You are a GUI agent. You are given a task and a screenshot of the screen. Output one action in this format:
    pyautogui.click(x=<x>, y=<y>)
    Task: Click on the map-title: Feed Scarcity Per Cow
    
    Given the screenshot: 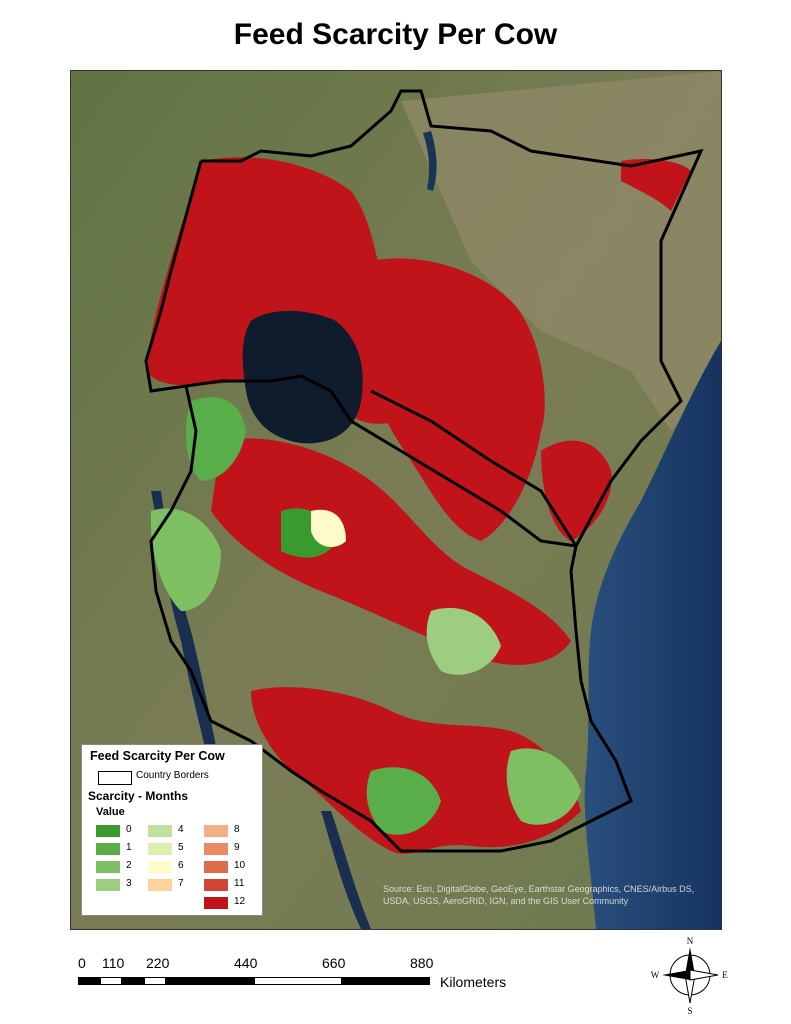 What is the action you would take?
    pyautogui.click(x=395, y=34)
    